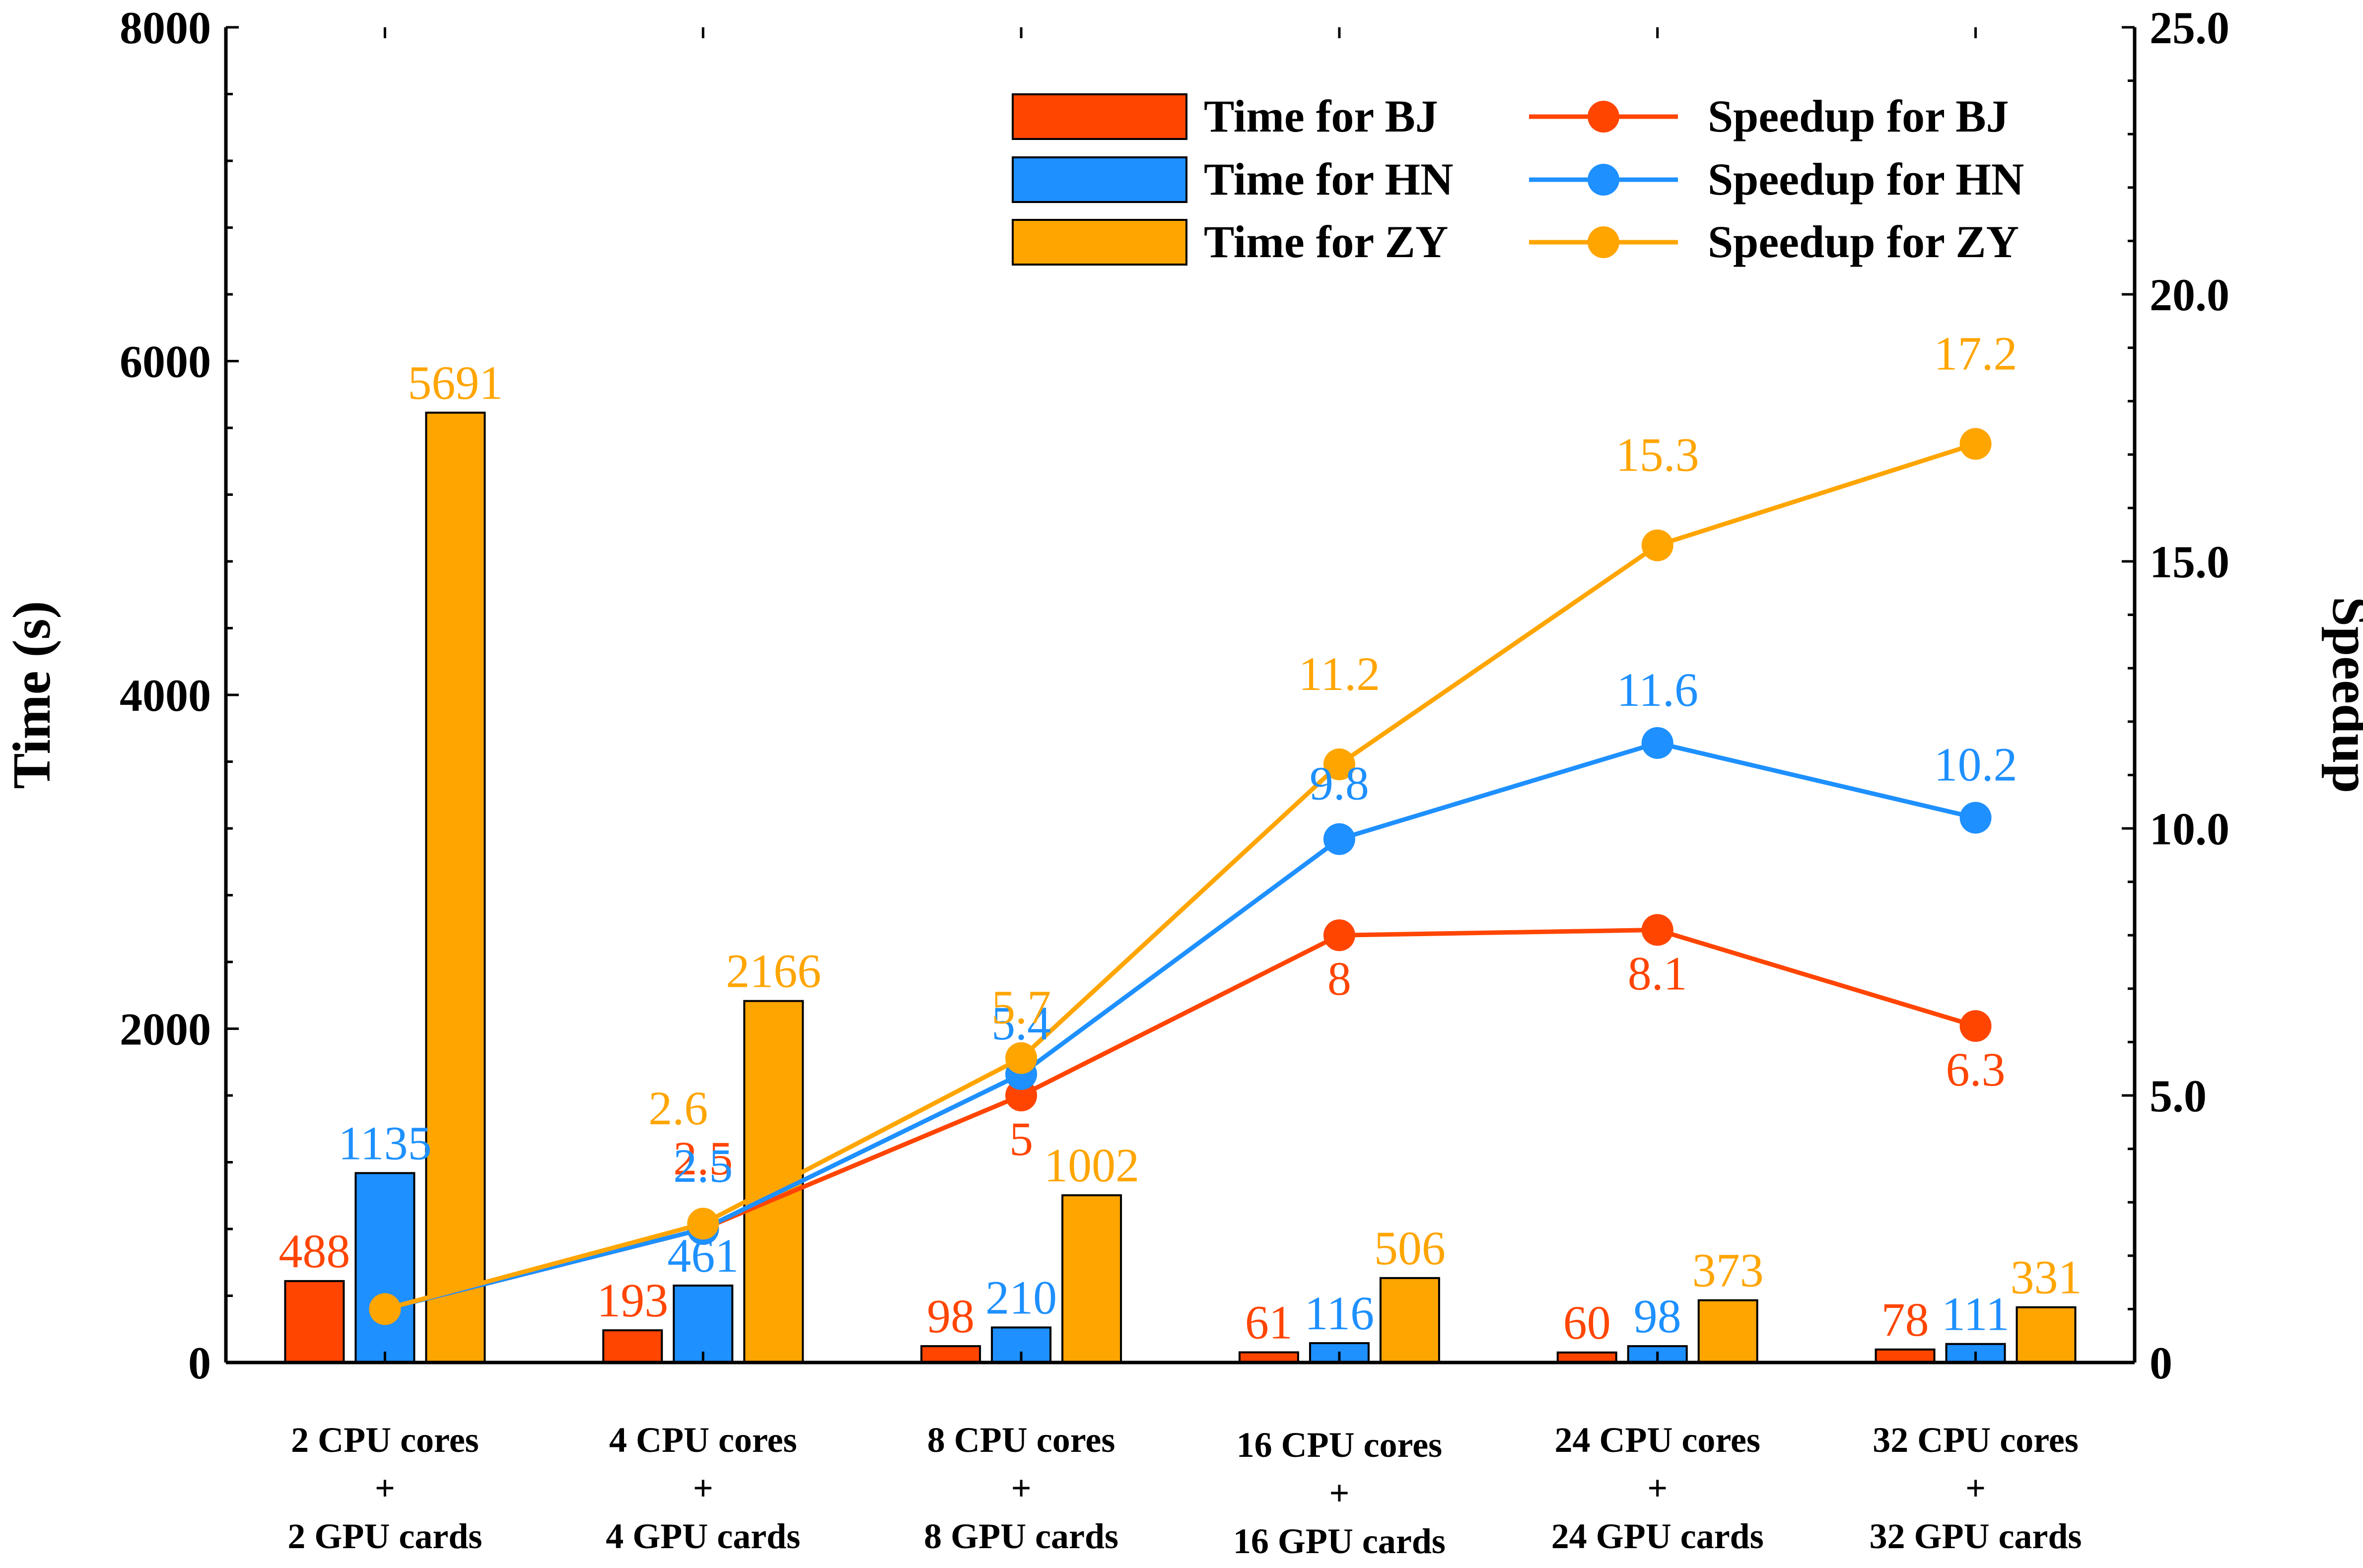  What do you see at coordinates (703, 1536) in the screenshot?
I see `x-tick-label: 4 GPU cards` at bounding box center [703, 1536].